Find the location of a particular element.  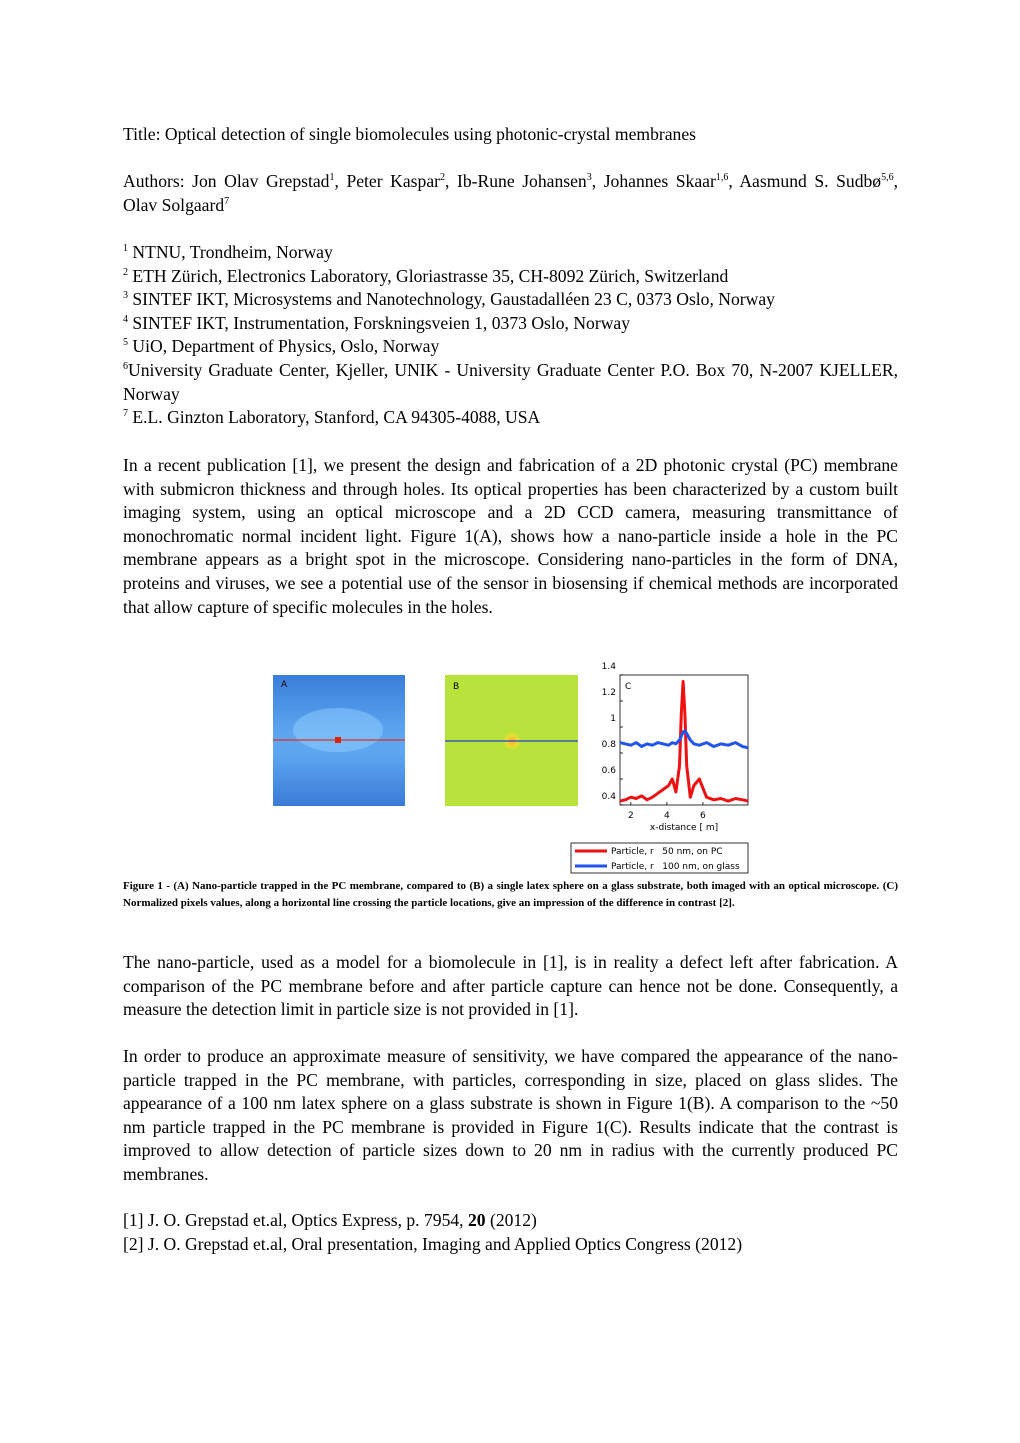

legend is located at coordinates (659, 858).